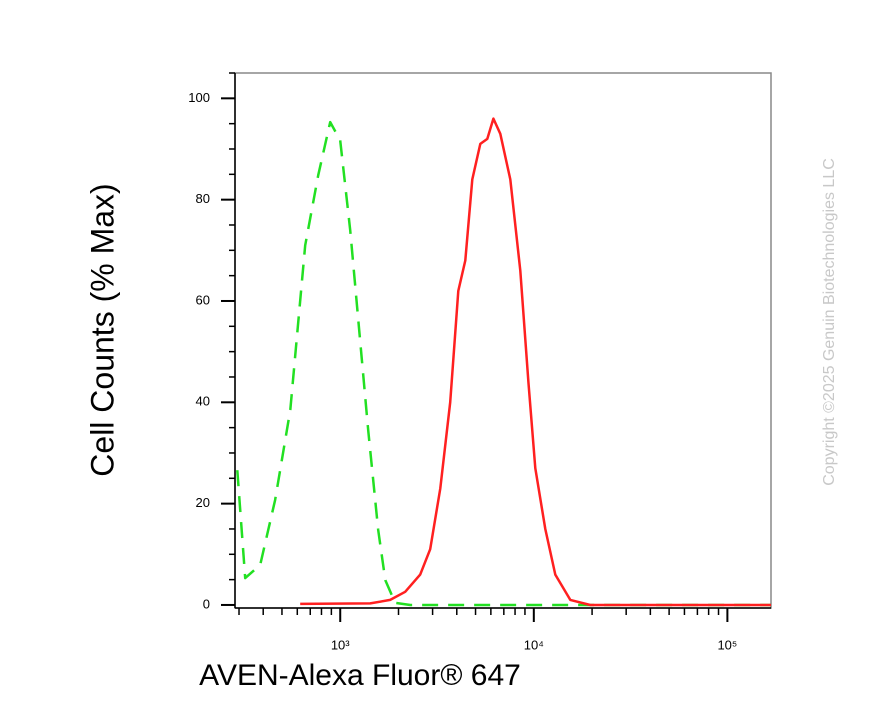 Image resolution: width=882 pixels, height=706 pixels. What do you see at coordinates (102, 329) in the screenshot?
I see `y-axis-label: Cell Counts (% Max)` at bounding box center [102, 329].